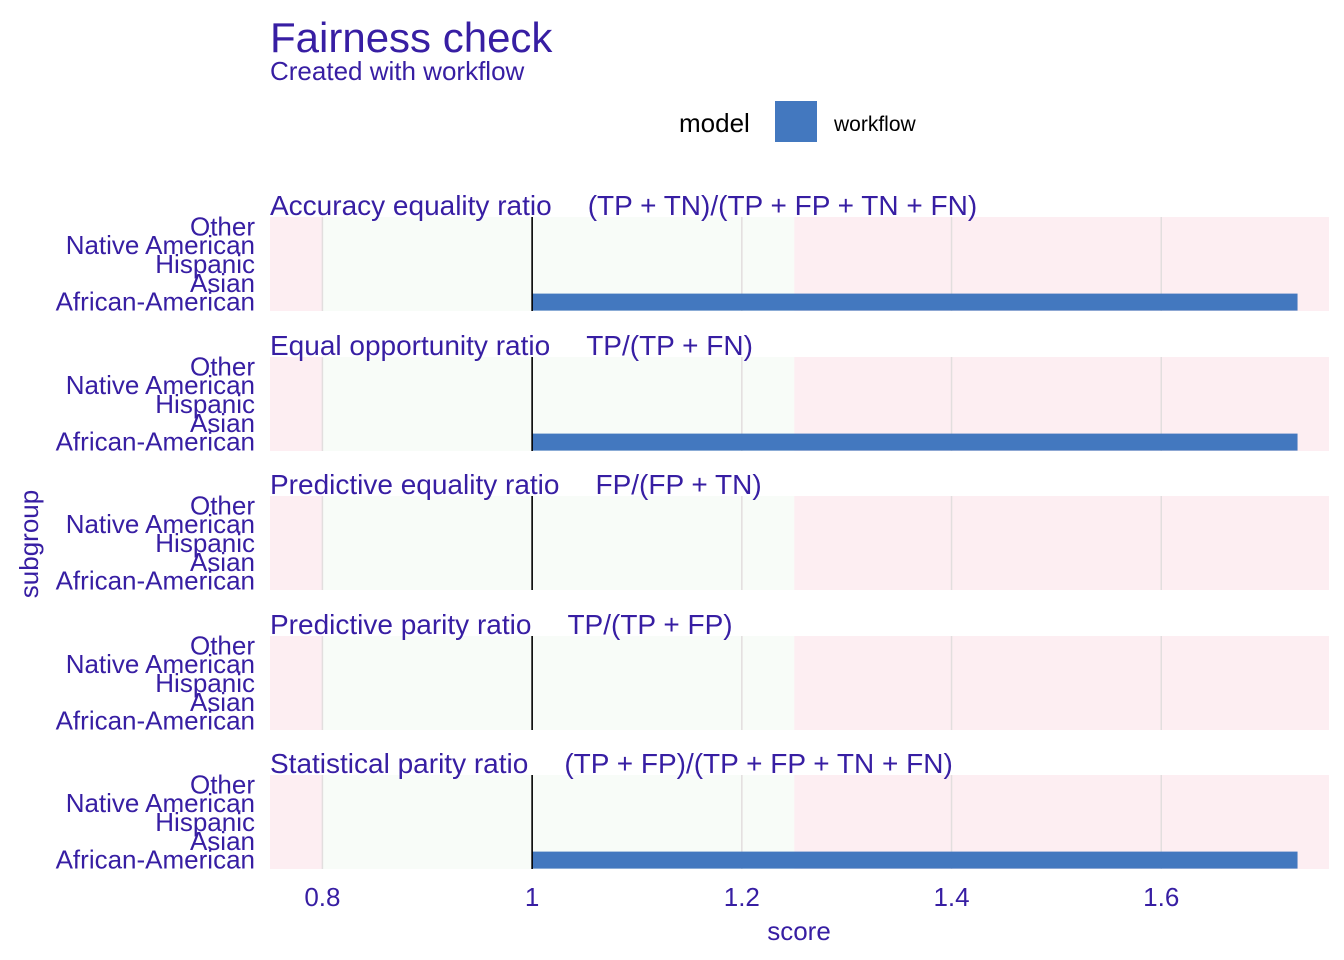 This screenshot has height=960, width=1344. I want to click on x-tick-label: 1.2, so click(742, 897).